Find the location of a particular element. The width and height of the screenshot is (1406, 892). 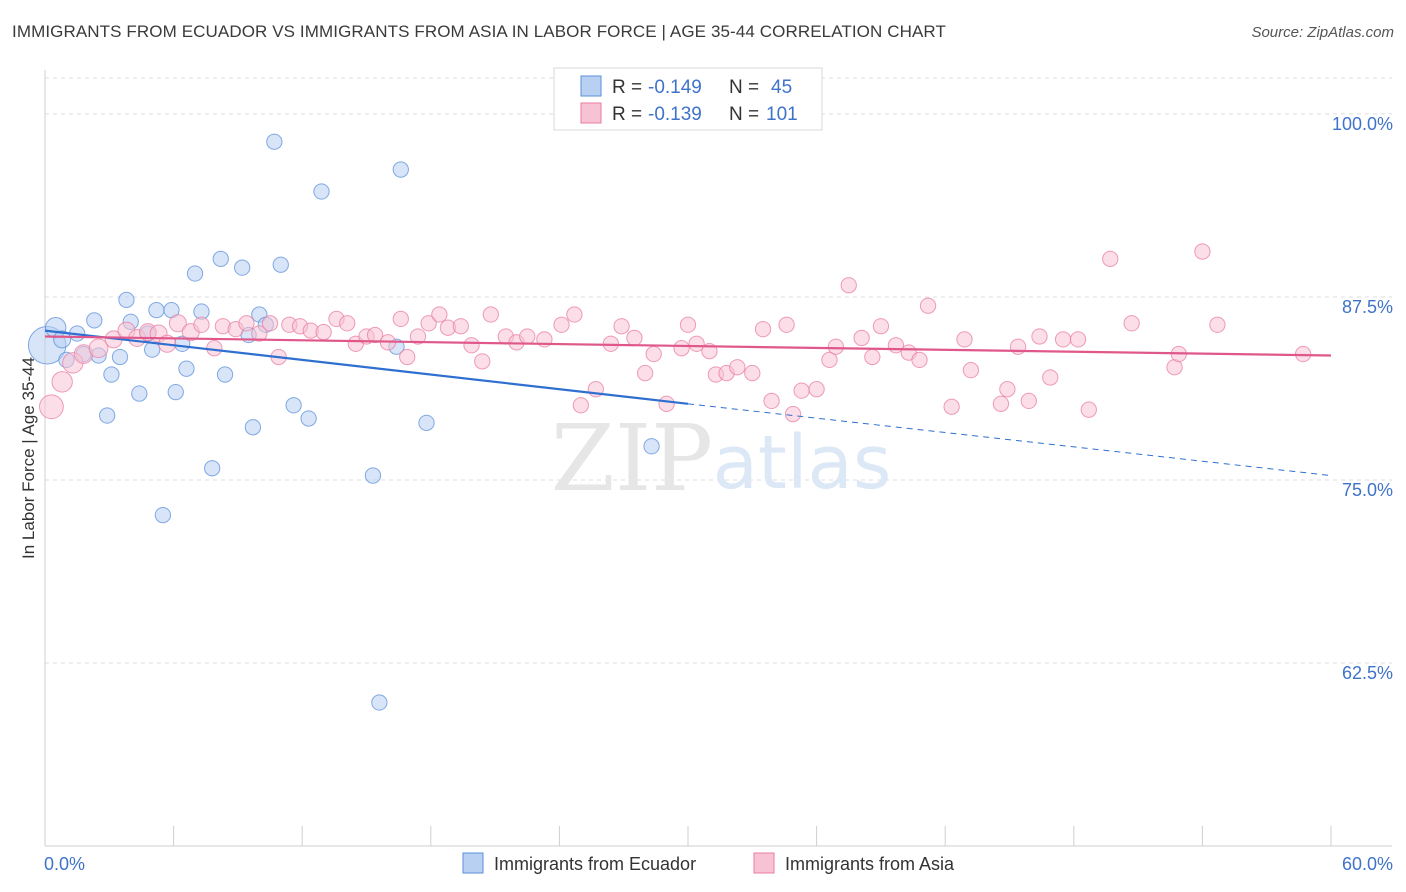

legend-n-label-2: N = is located at coordinates (744, 114).